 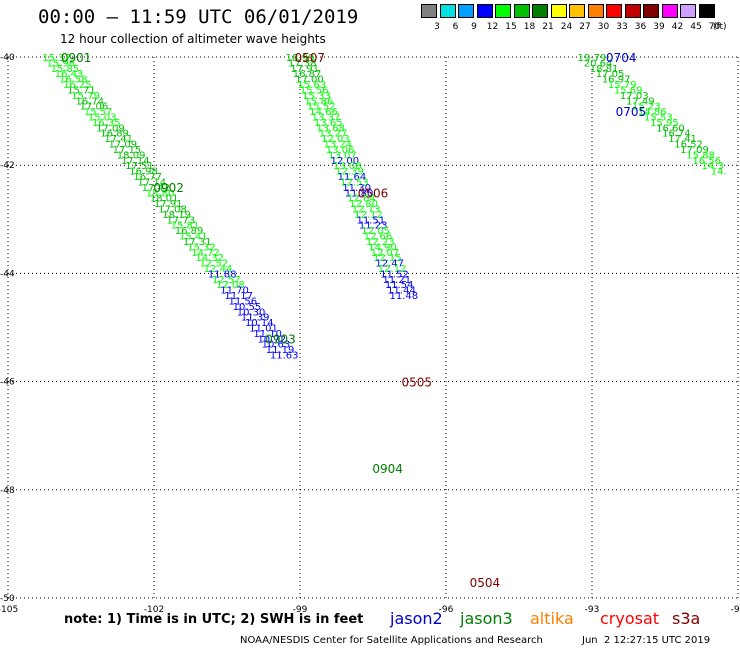 I want to click on wave-height-value: 11.10, so click(x=267, y=334).